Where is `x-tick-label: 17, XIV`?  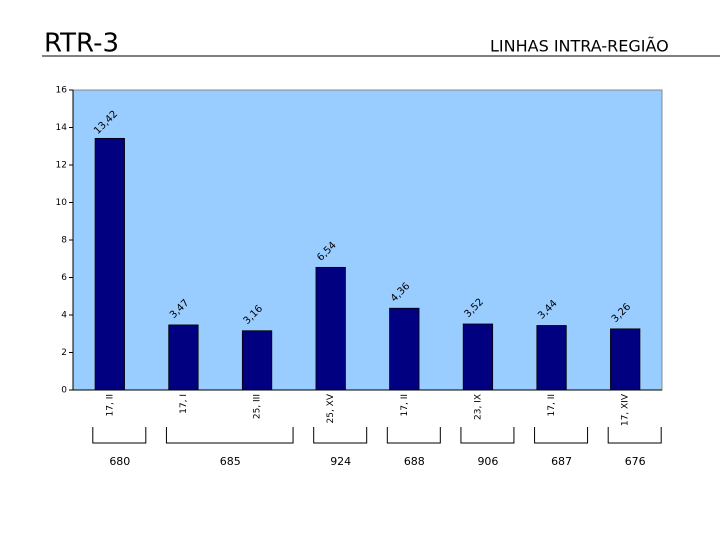
x-tick-label: 17, XIV is located at coordinates (626, 409).